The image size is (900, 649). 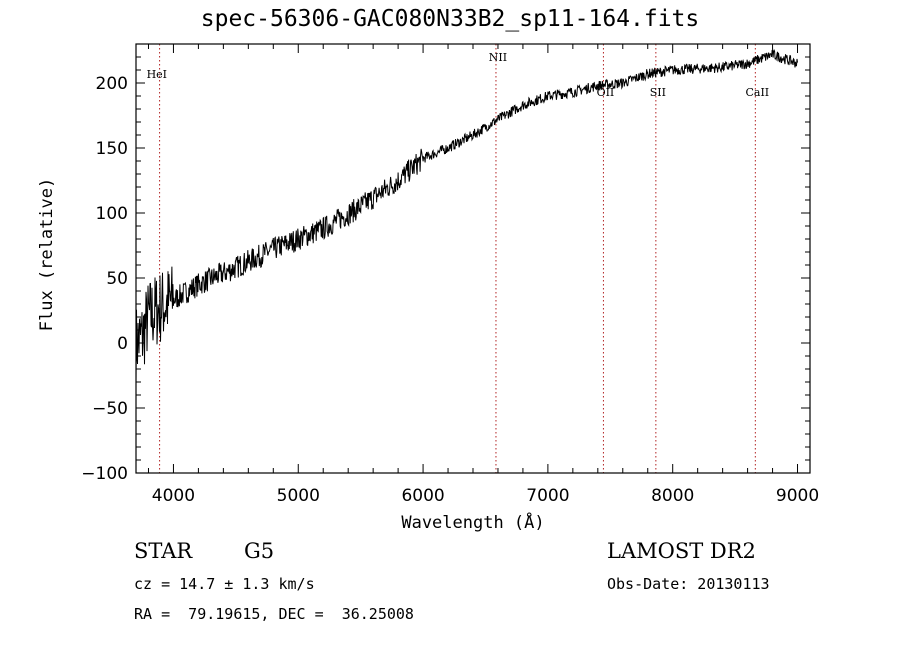 What do you see at coordinates (112, 214) in the screenshot?
I see `y-tick-label: 100` at bounding box center [112, 214].